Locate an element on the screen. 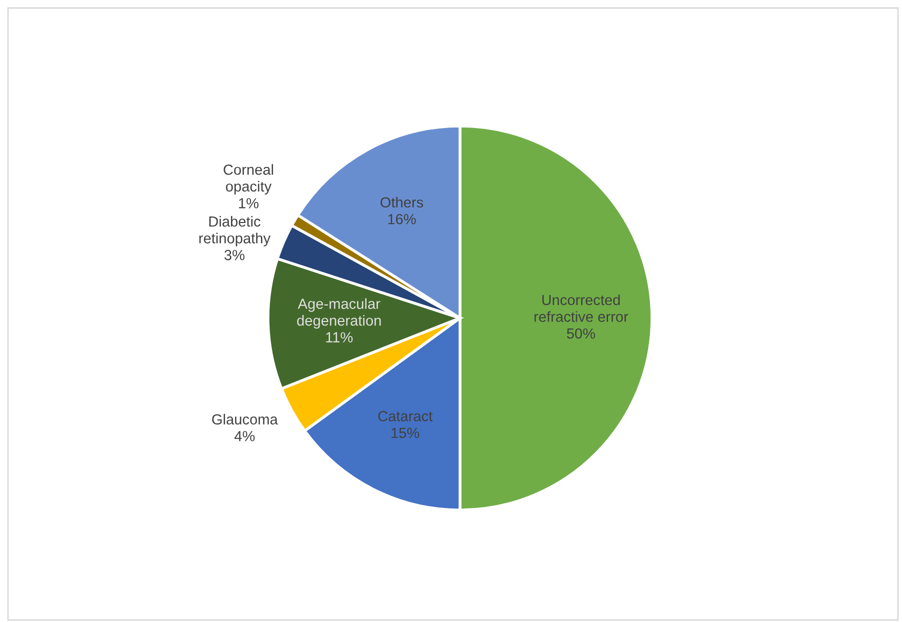 Image resolution: width=902 pixels, height=622 pixels. slice-label: Glaucoma is located at coordinates (245, 419).